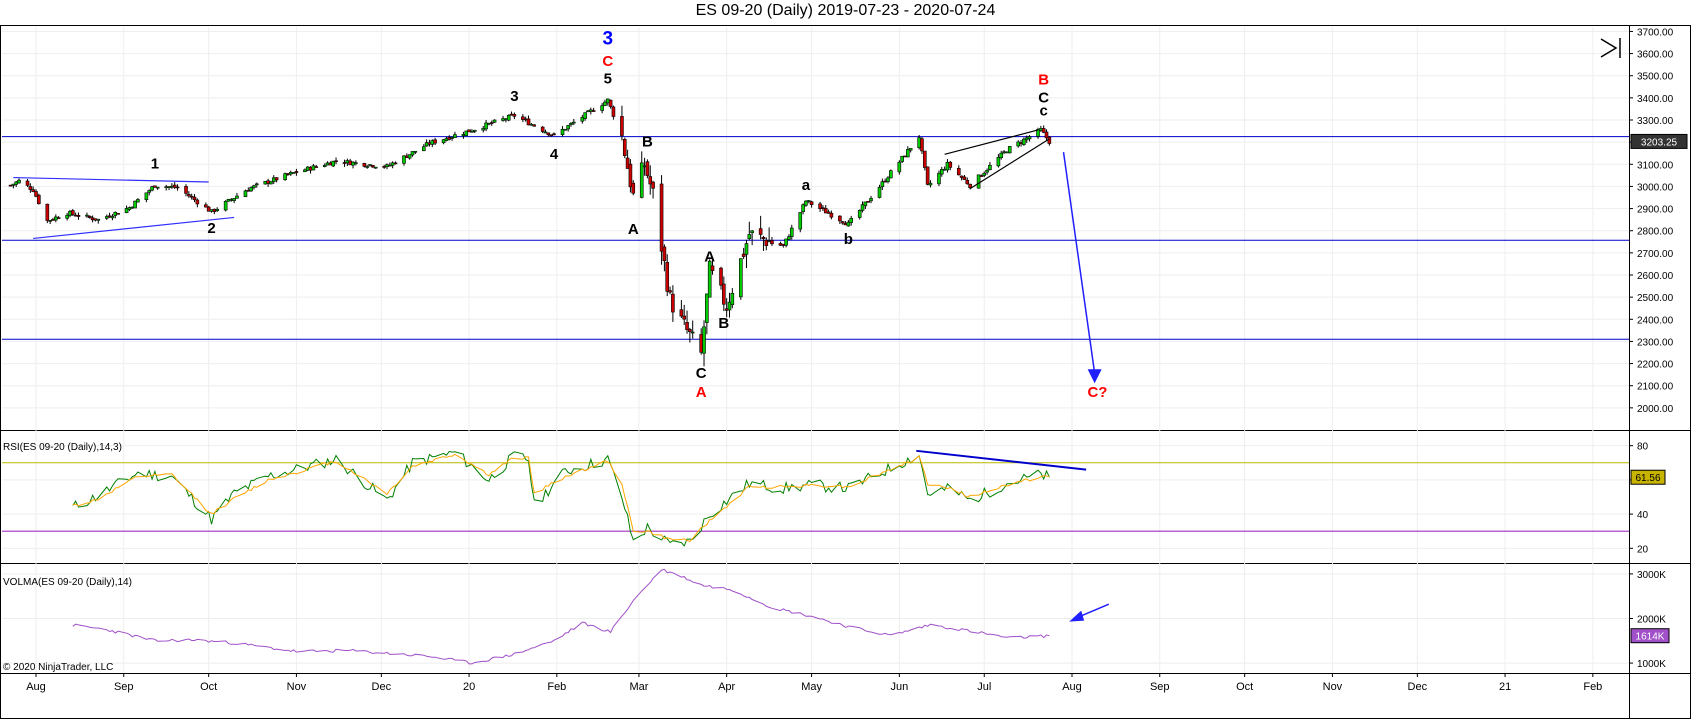 The width and height of the screenshot is (1691, 719). Describe the element at coordinates (1610, 48) in the screenshot. I see `skip-to-end-icon` at that location.